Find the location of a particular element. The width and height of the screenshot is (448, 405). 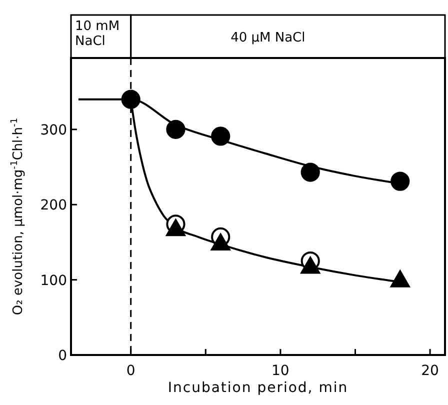

y-tick-label: 300 is located at coordinates (53, 130).